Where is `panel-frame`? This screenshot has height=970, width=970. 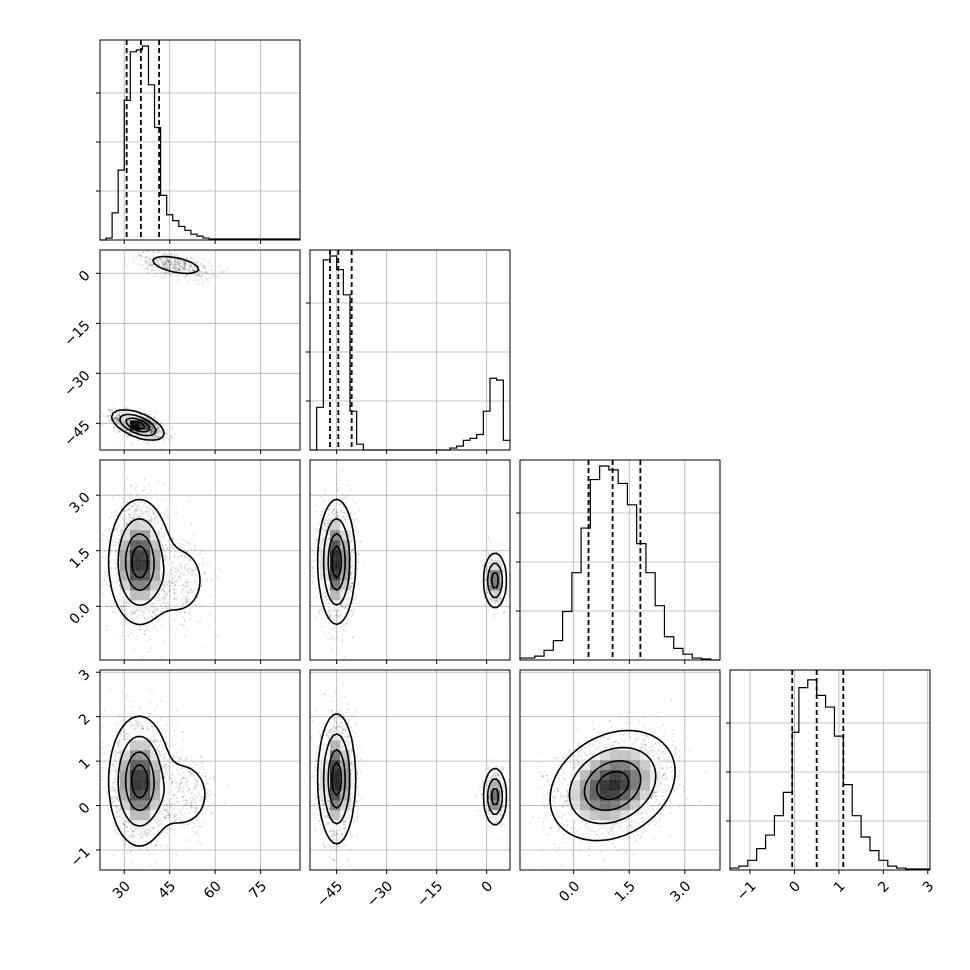 panel-frame is located at coordinates (200, 350).